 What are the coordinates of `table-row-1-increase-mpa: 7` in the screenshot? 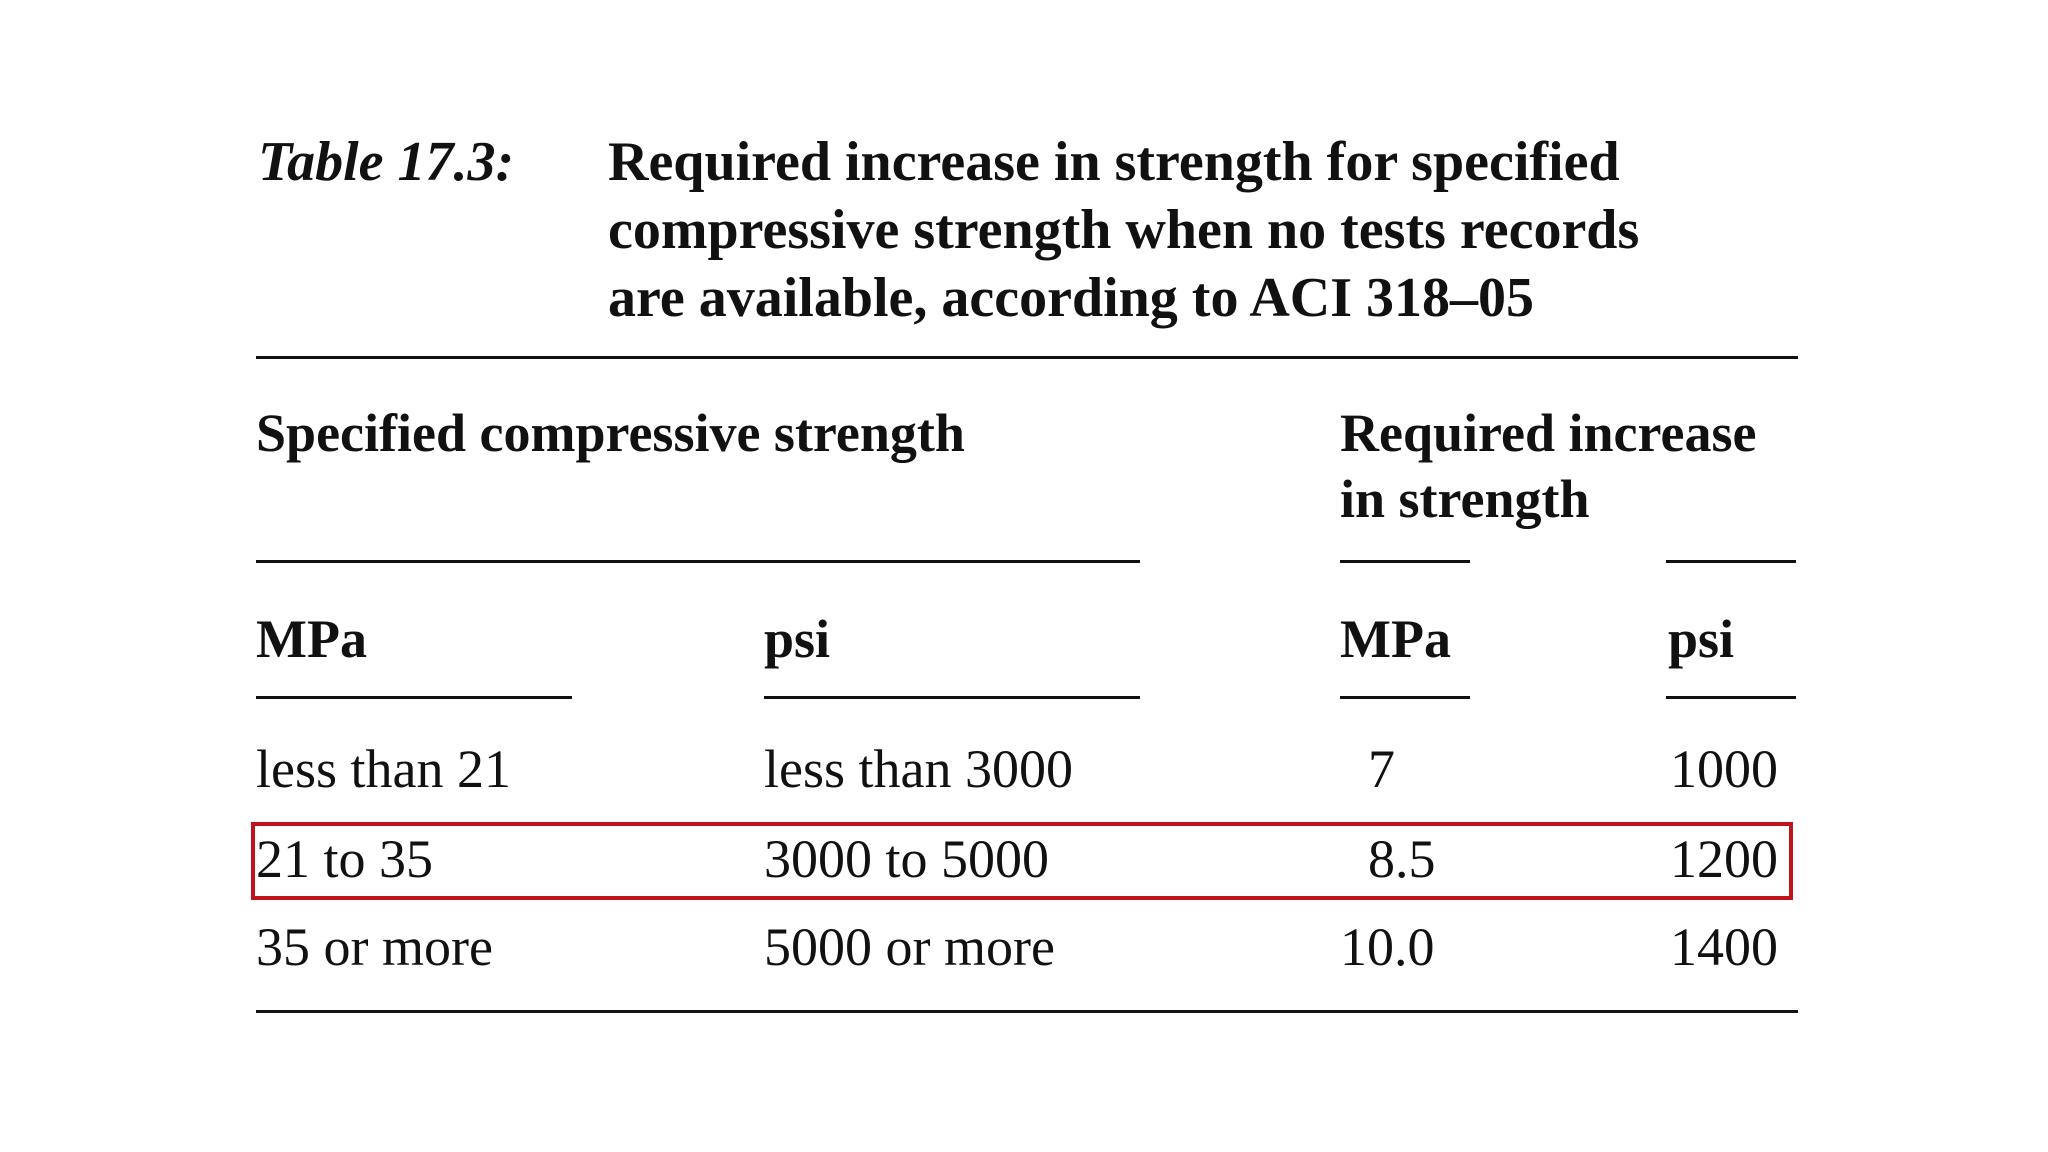 It's located at (1381, 769).